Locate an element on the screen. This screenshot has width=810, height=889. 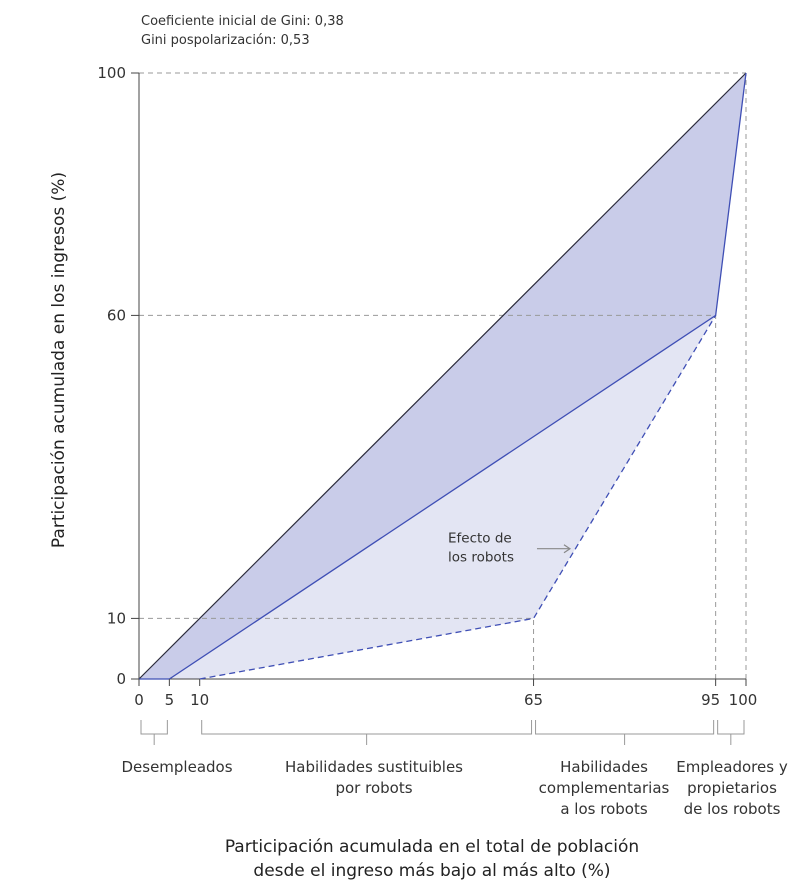
annotation-arrow-head is located at coordinates (567, 549).